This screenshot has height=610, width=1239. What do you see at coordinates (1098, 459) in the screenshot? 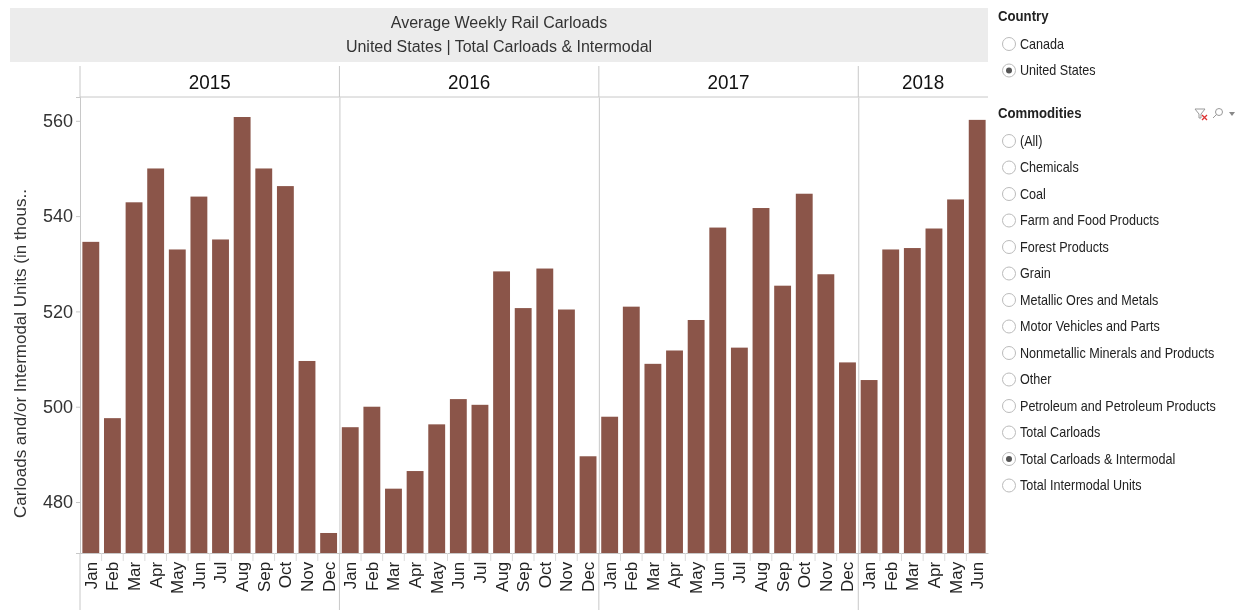
I see `text: Total Carloads & Intermodal` at bounding box center [1098, 459].